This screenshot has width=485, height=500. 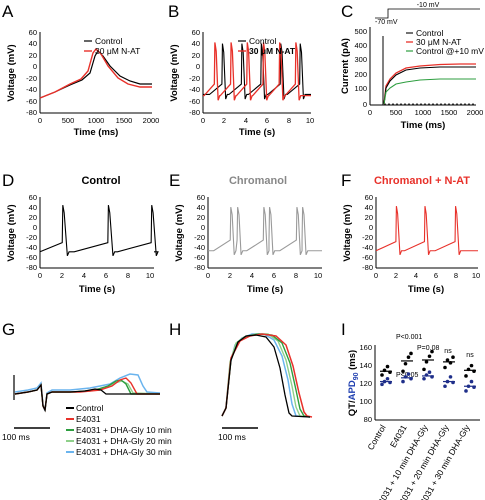 I want to click on y-label-sub: 90, so click(x=356, y=376).